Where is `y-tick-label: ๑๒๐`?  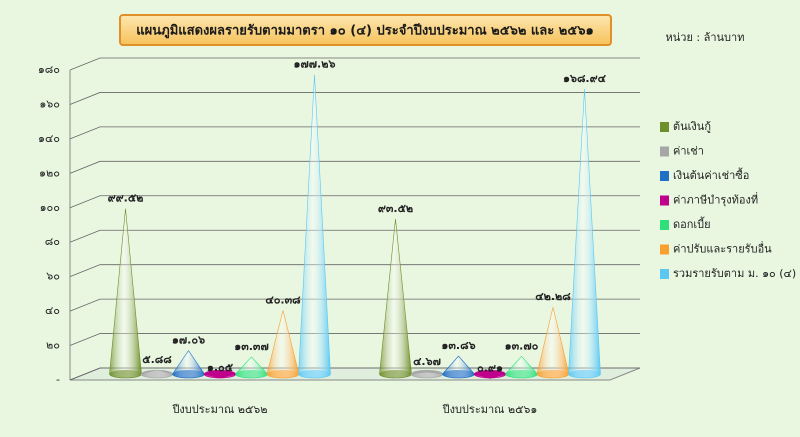
y-tick-label: ๑๒๐ is located at coordinates (49, 172).